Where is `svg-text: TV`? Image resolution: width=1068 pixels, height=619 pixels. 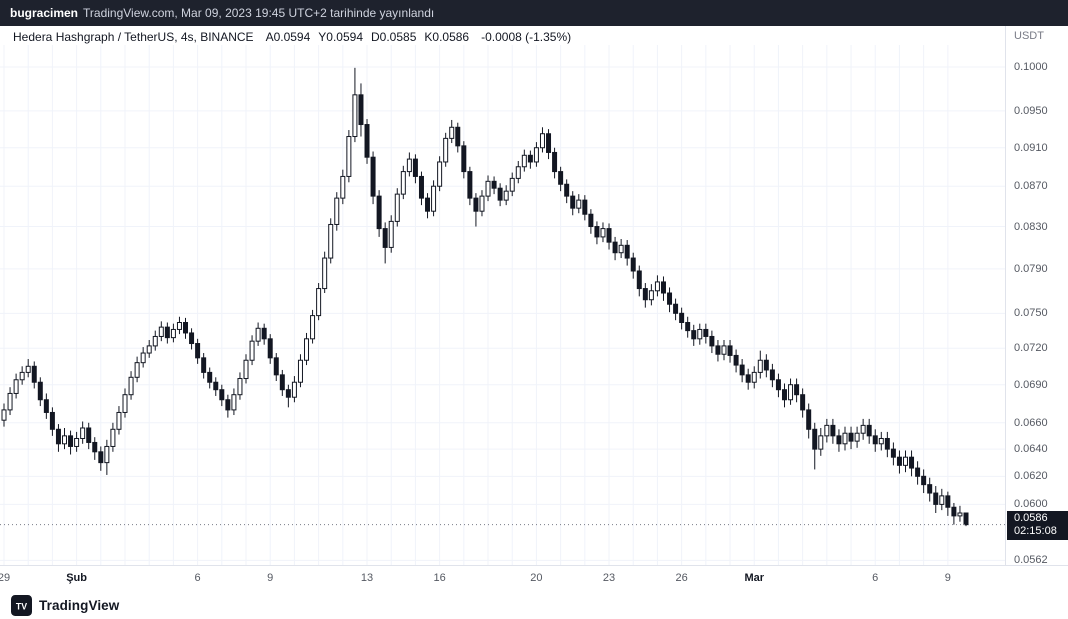 svg-text: TV is located at coordinates (21, 606).